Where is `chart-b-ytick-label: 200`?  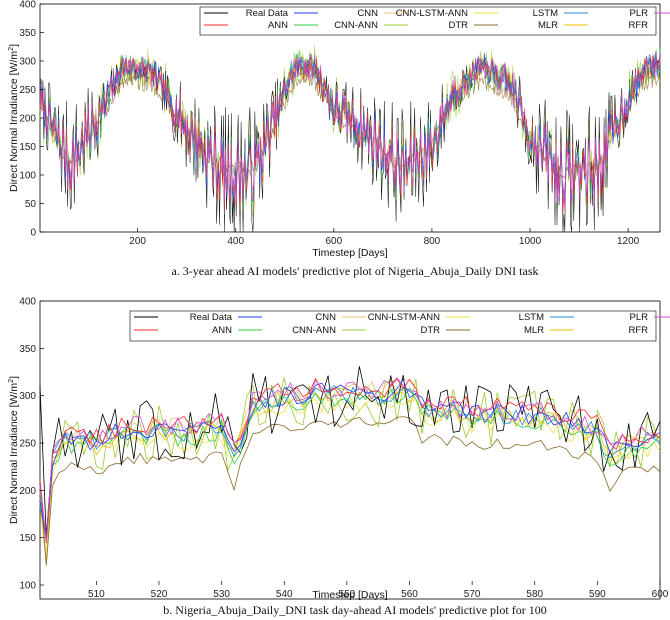 chart-b-ytick-label: 200 is located at coordinates (27, 491).